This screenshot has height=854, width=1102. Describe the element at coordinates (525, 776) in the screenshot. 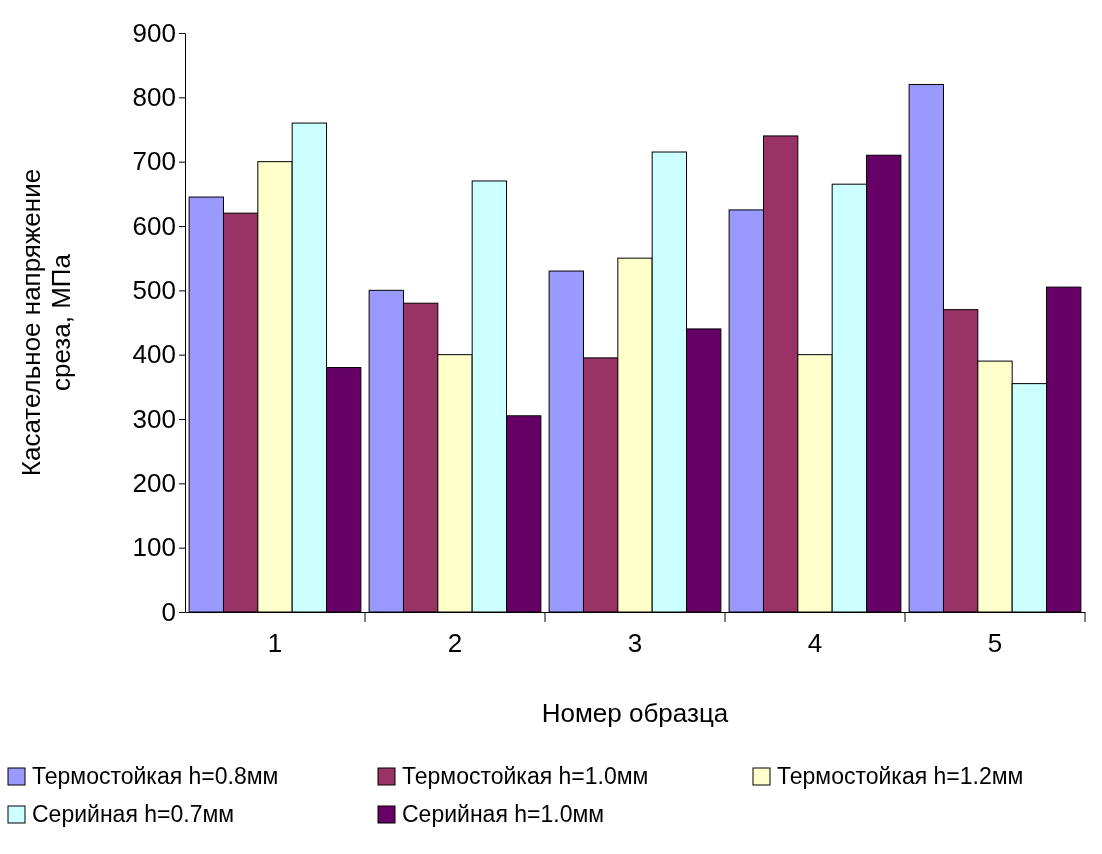

I see `legend-label: Термостойкая h=1.0мм` at that location.